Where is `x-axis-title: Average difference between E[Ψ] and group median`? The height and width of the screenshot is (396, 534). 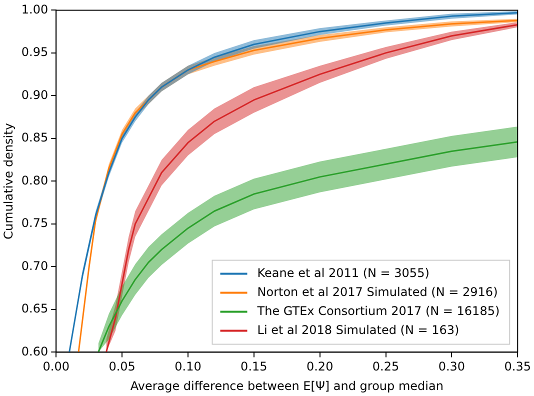
x-axis-title: Average difference between E[Ψ] and group median is located at coordinates (287, 385).